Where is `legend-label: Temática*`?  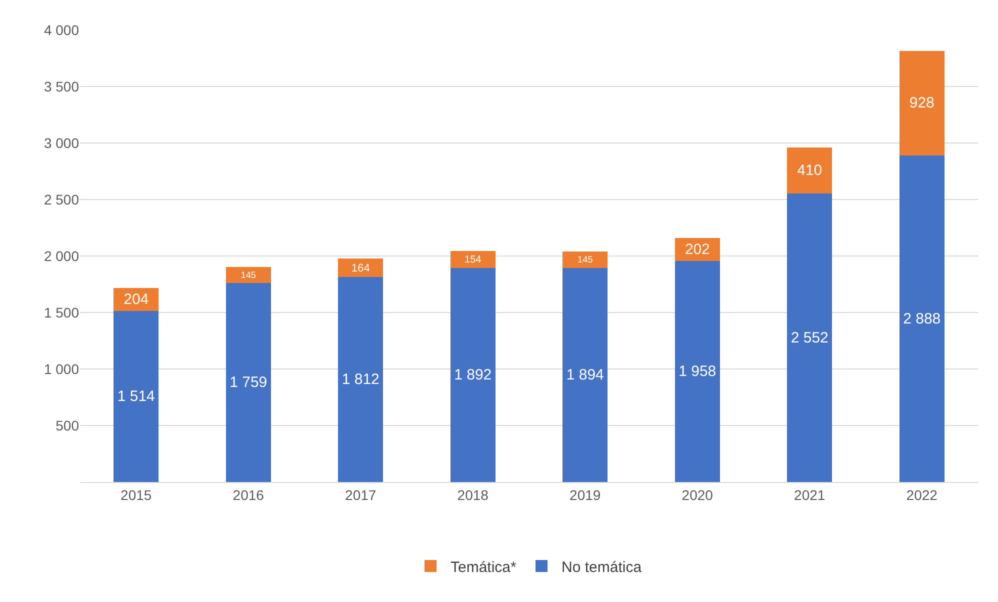 legend-label: Temática* is located at coordinates (483, 567).